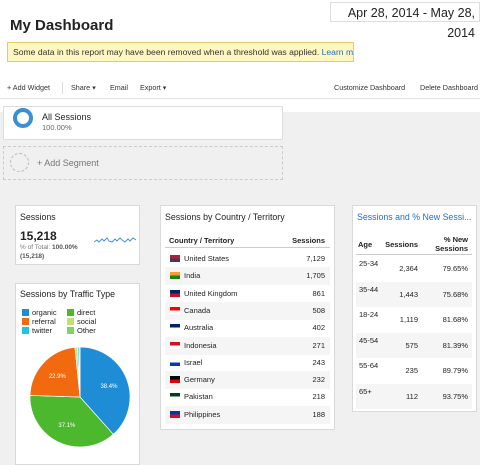 The image size is (480, 465). Describe the element at coordinates (449, 87) in the screenshot. I see `delete-dashboard-button: Delete Dashboard` at that location.